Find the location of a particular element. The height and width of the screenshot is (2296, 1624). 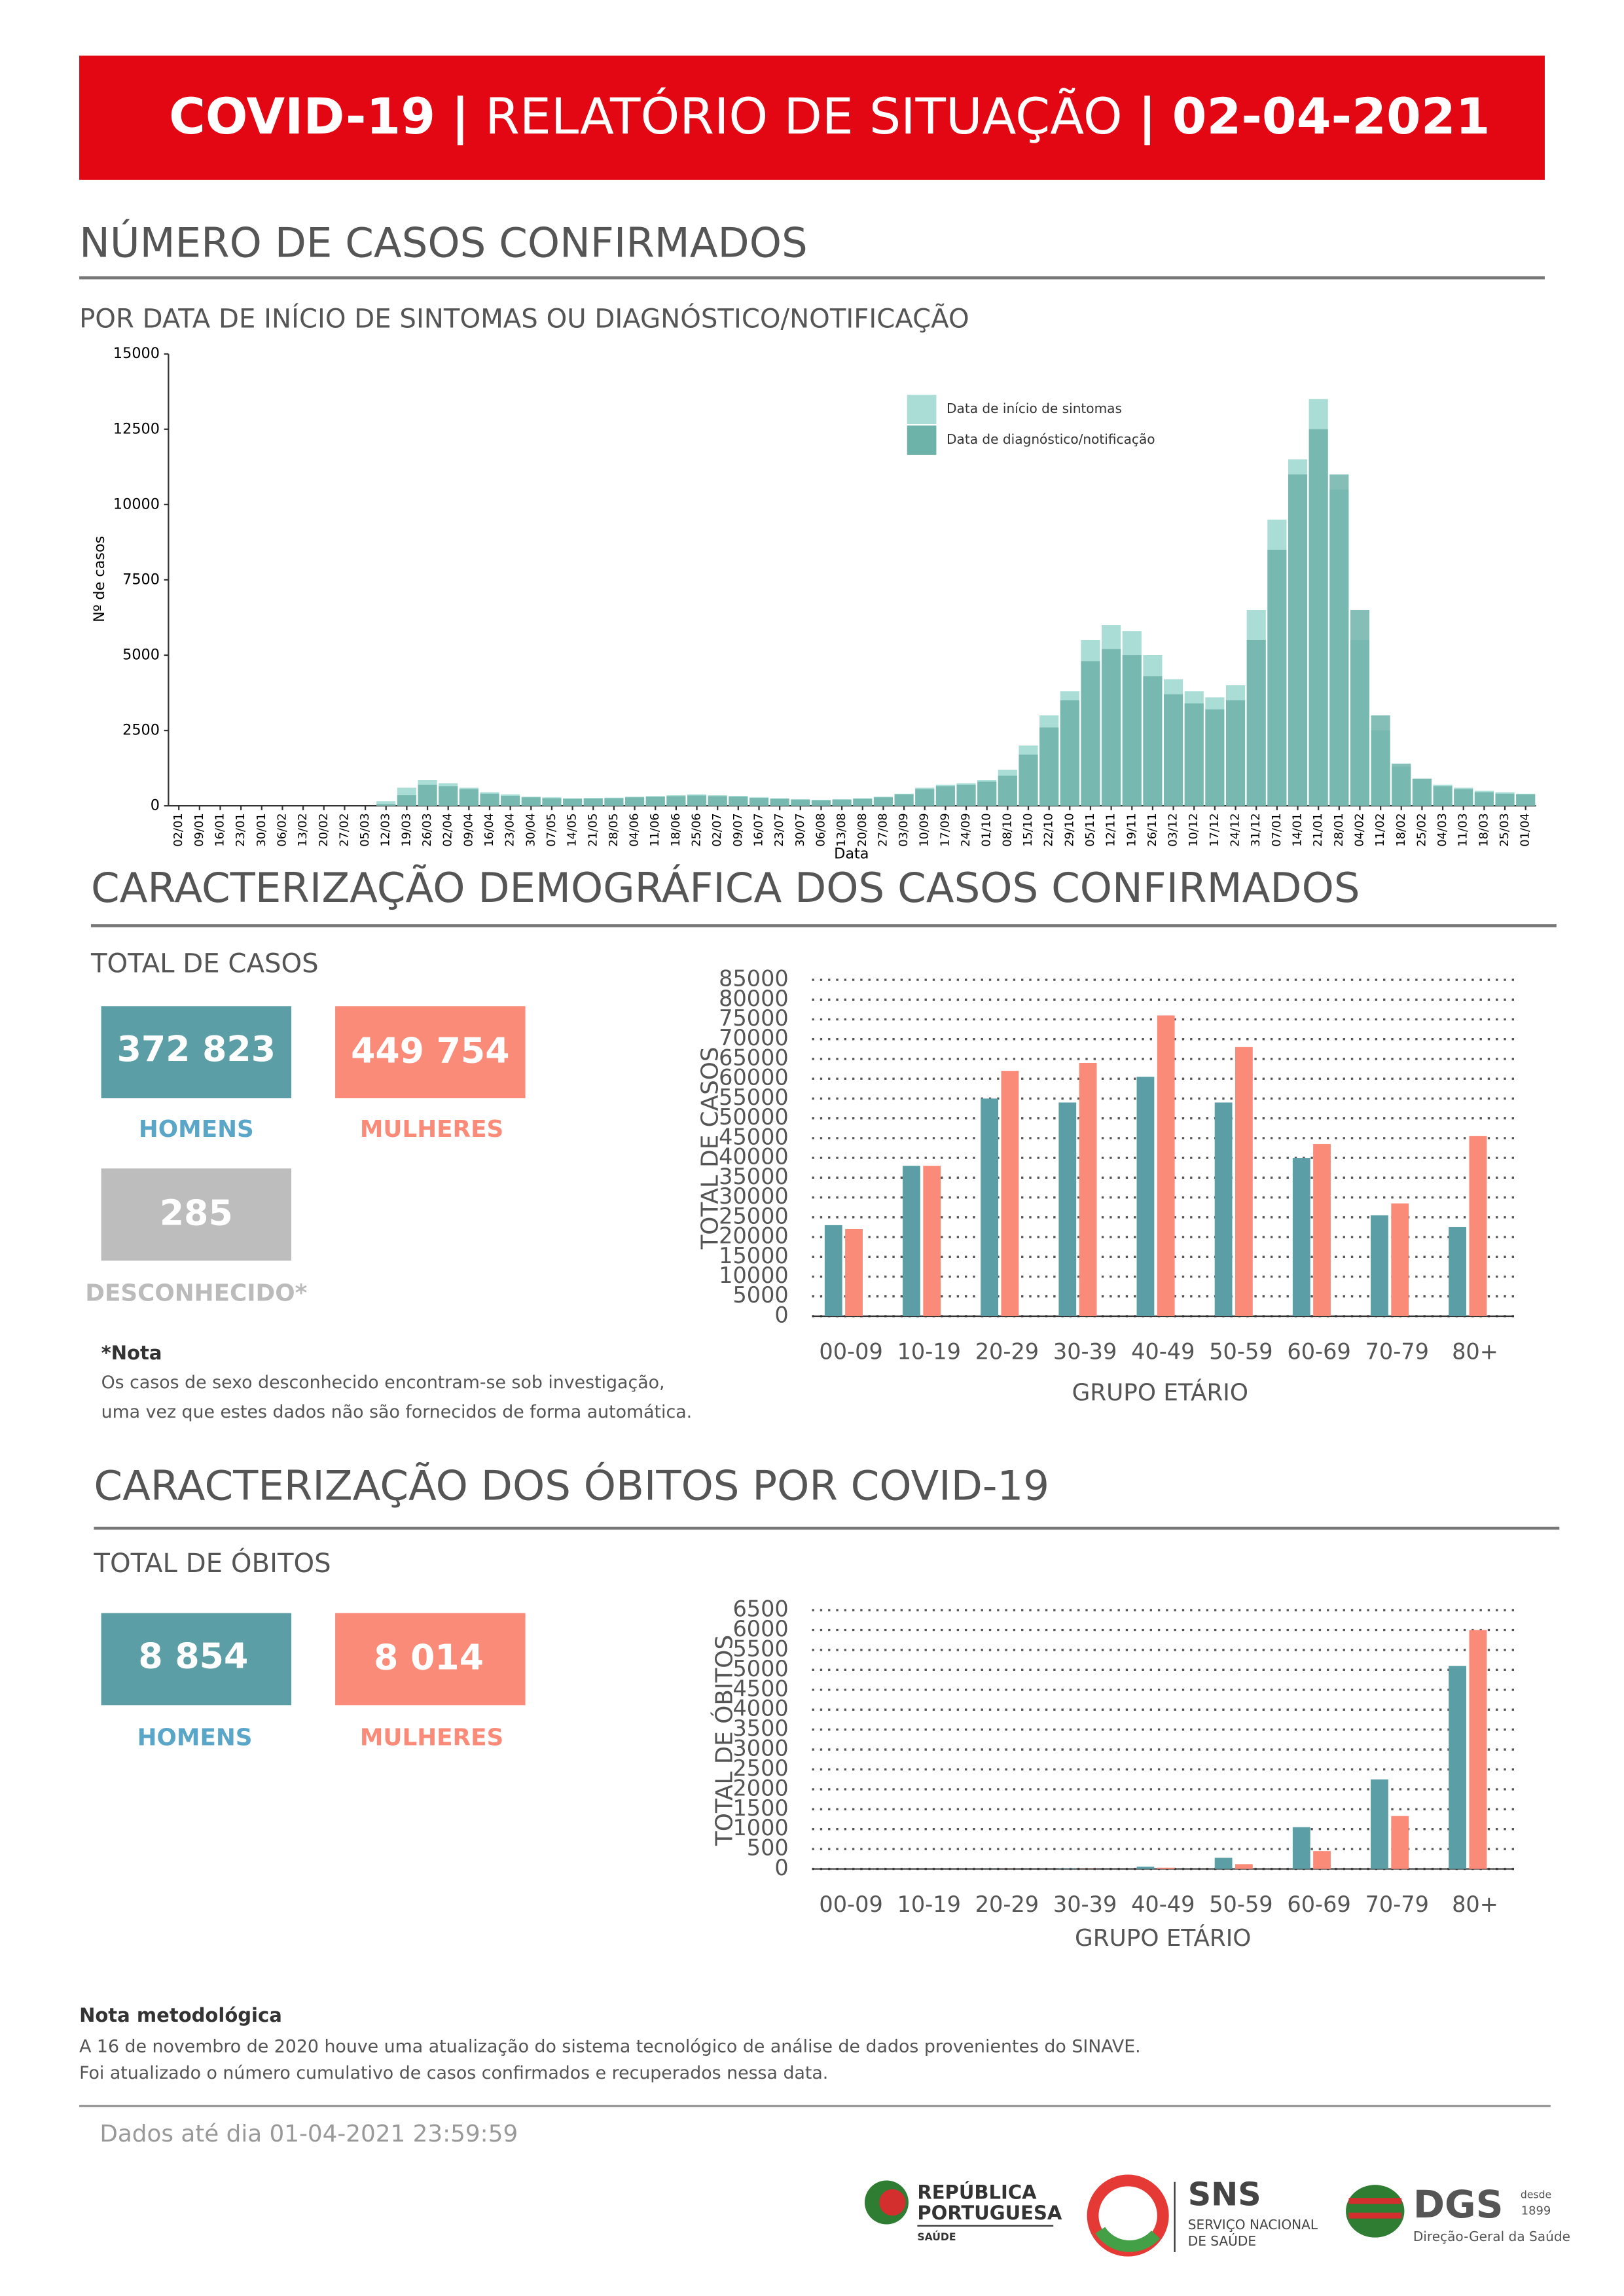

x-tick-label: 23/07 is located at coordinates (779, 829).